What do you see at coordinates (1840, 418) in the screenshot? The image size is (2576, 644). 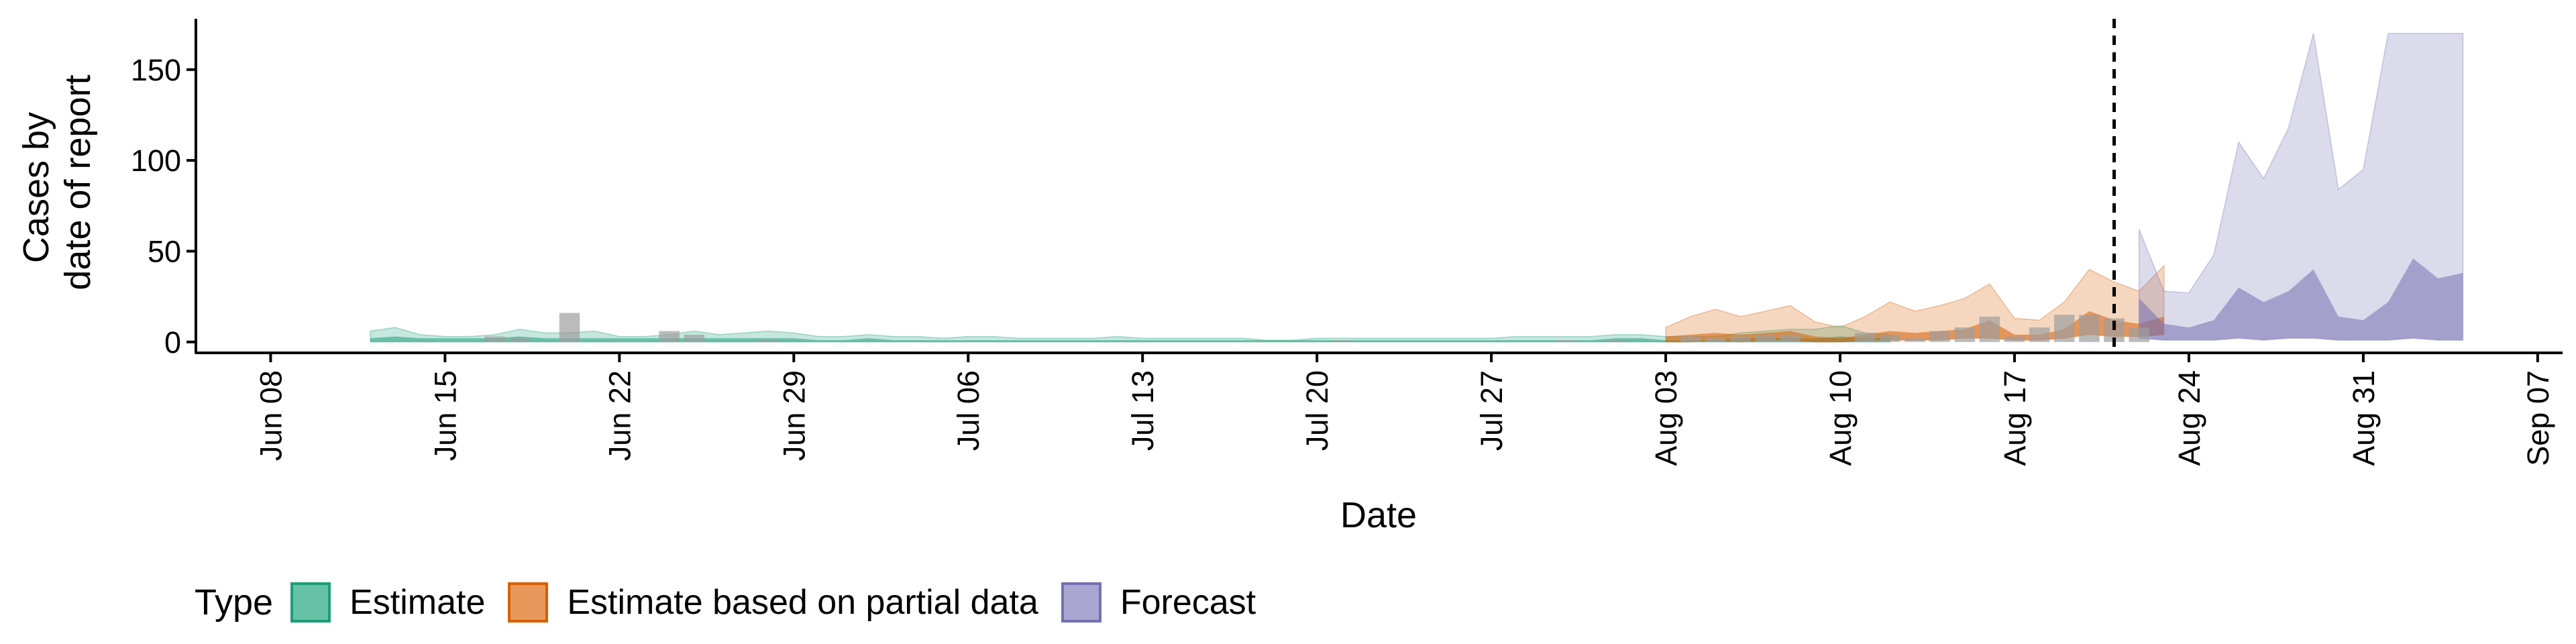 I see `x-tick-label: Aug 10` at bounding box center [1840, 418].